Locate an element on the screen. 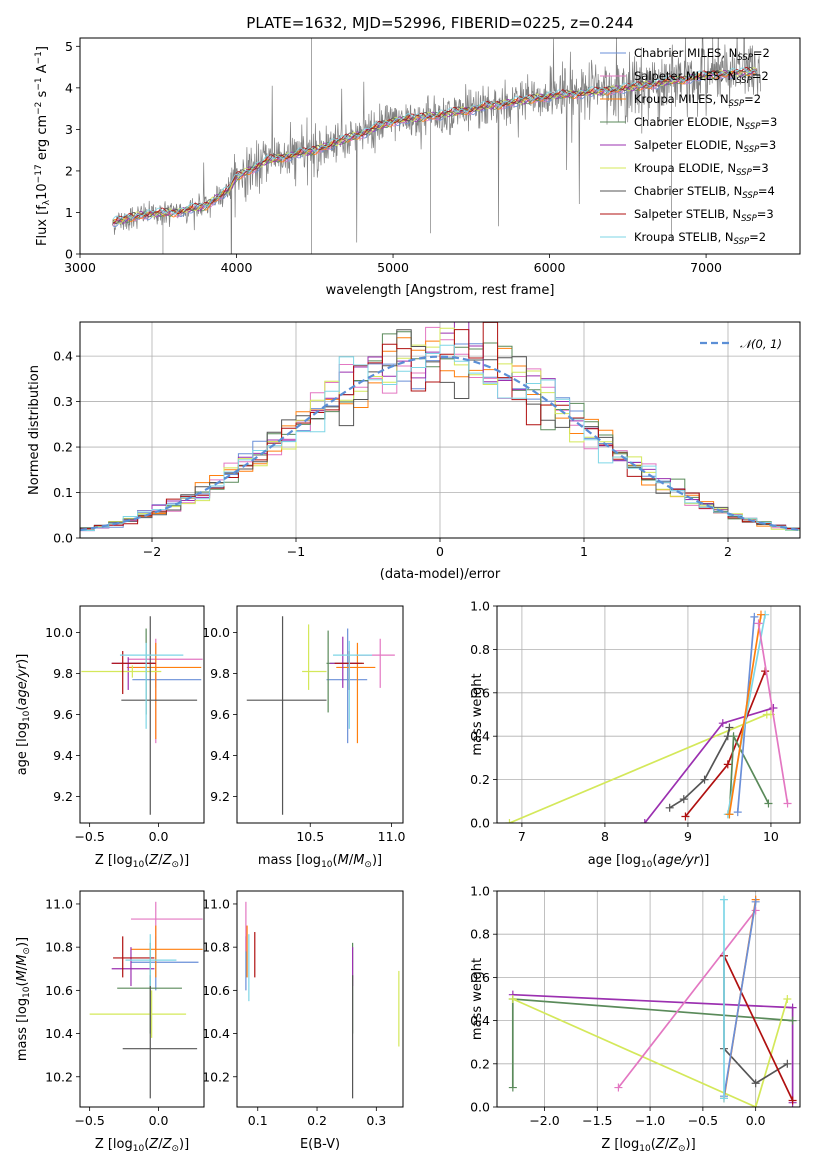  series-salpeter_miles is located at coordinates (773, 713).